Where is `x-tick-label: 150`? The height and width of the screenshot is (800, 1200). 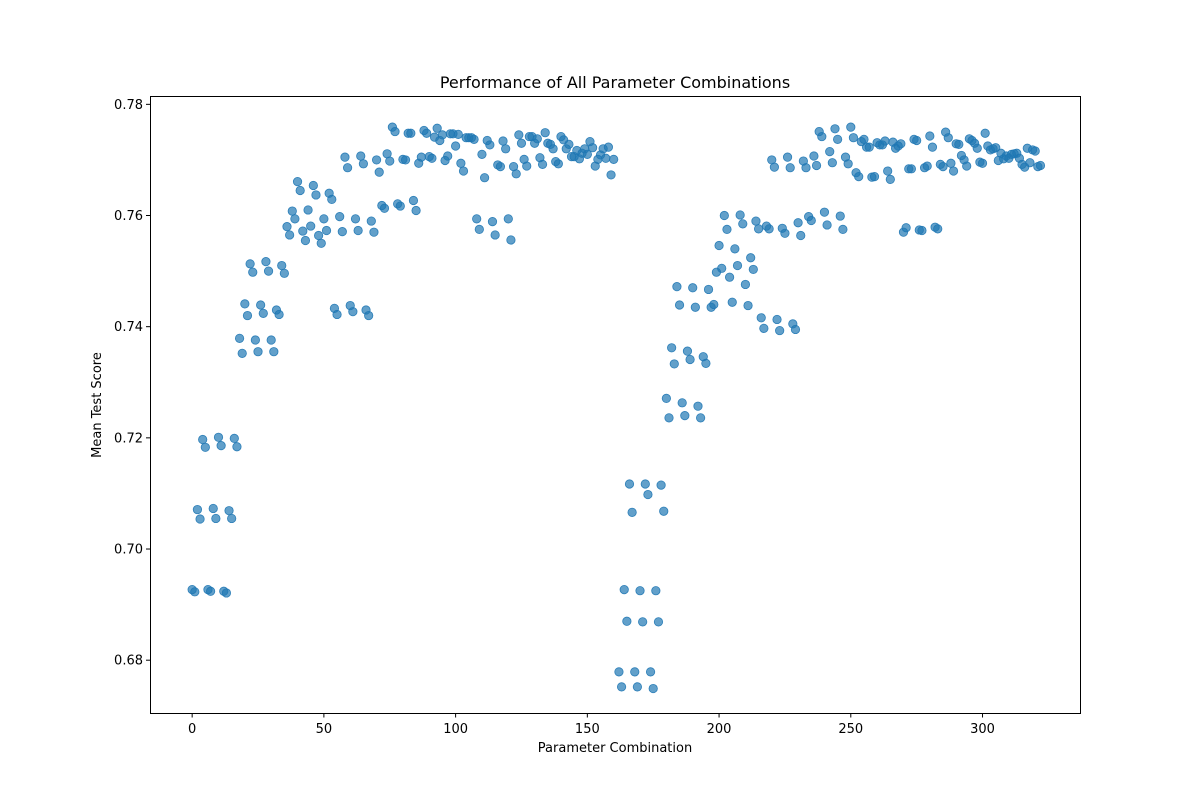
x-tick-label: 150 is located at coordinates (587, 729).